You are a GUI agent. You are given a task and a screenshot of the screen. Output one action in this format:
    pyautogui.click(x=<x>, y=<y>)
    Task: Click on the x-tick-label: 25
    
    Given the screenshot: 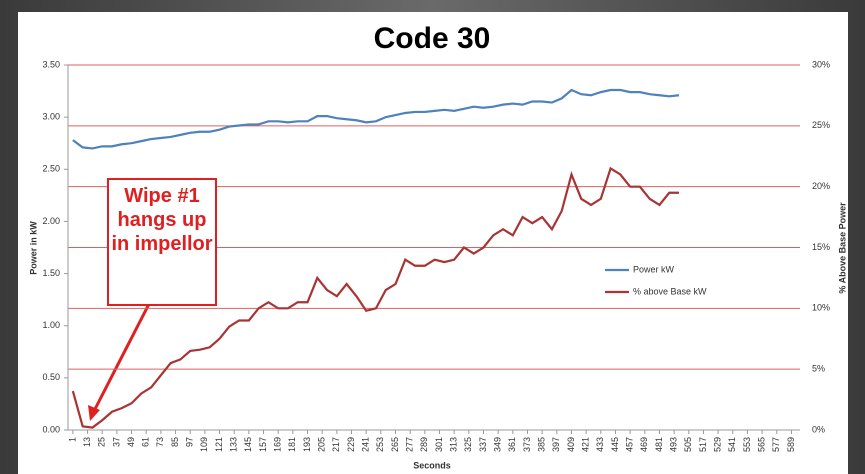 What is the action you would take?
    pyautogui.click(x=102, y=442)
    